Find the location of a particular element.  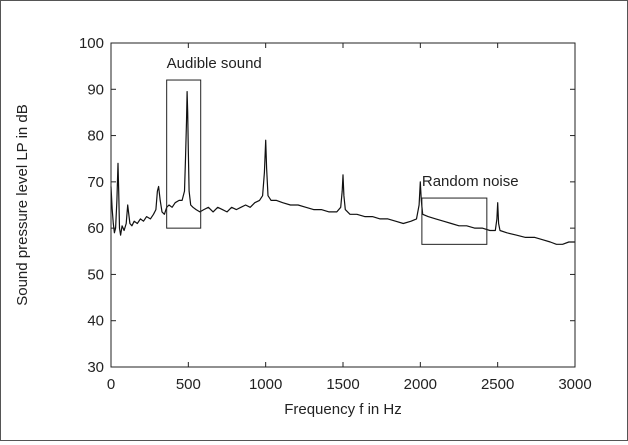

y-tick-label: 90 is located at coordinates (95, 89).